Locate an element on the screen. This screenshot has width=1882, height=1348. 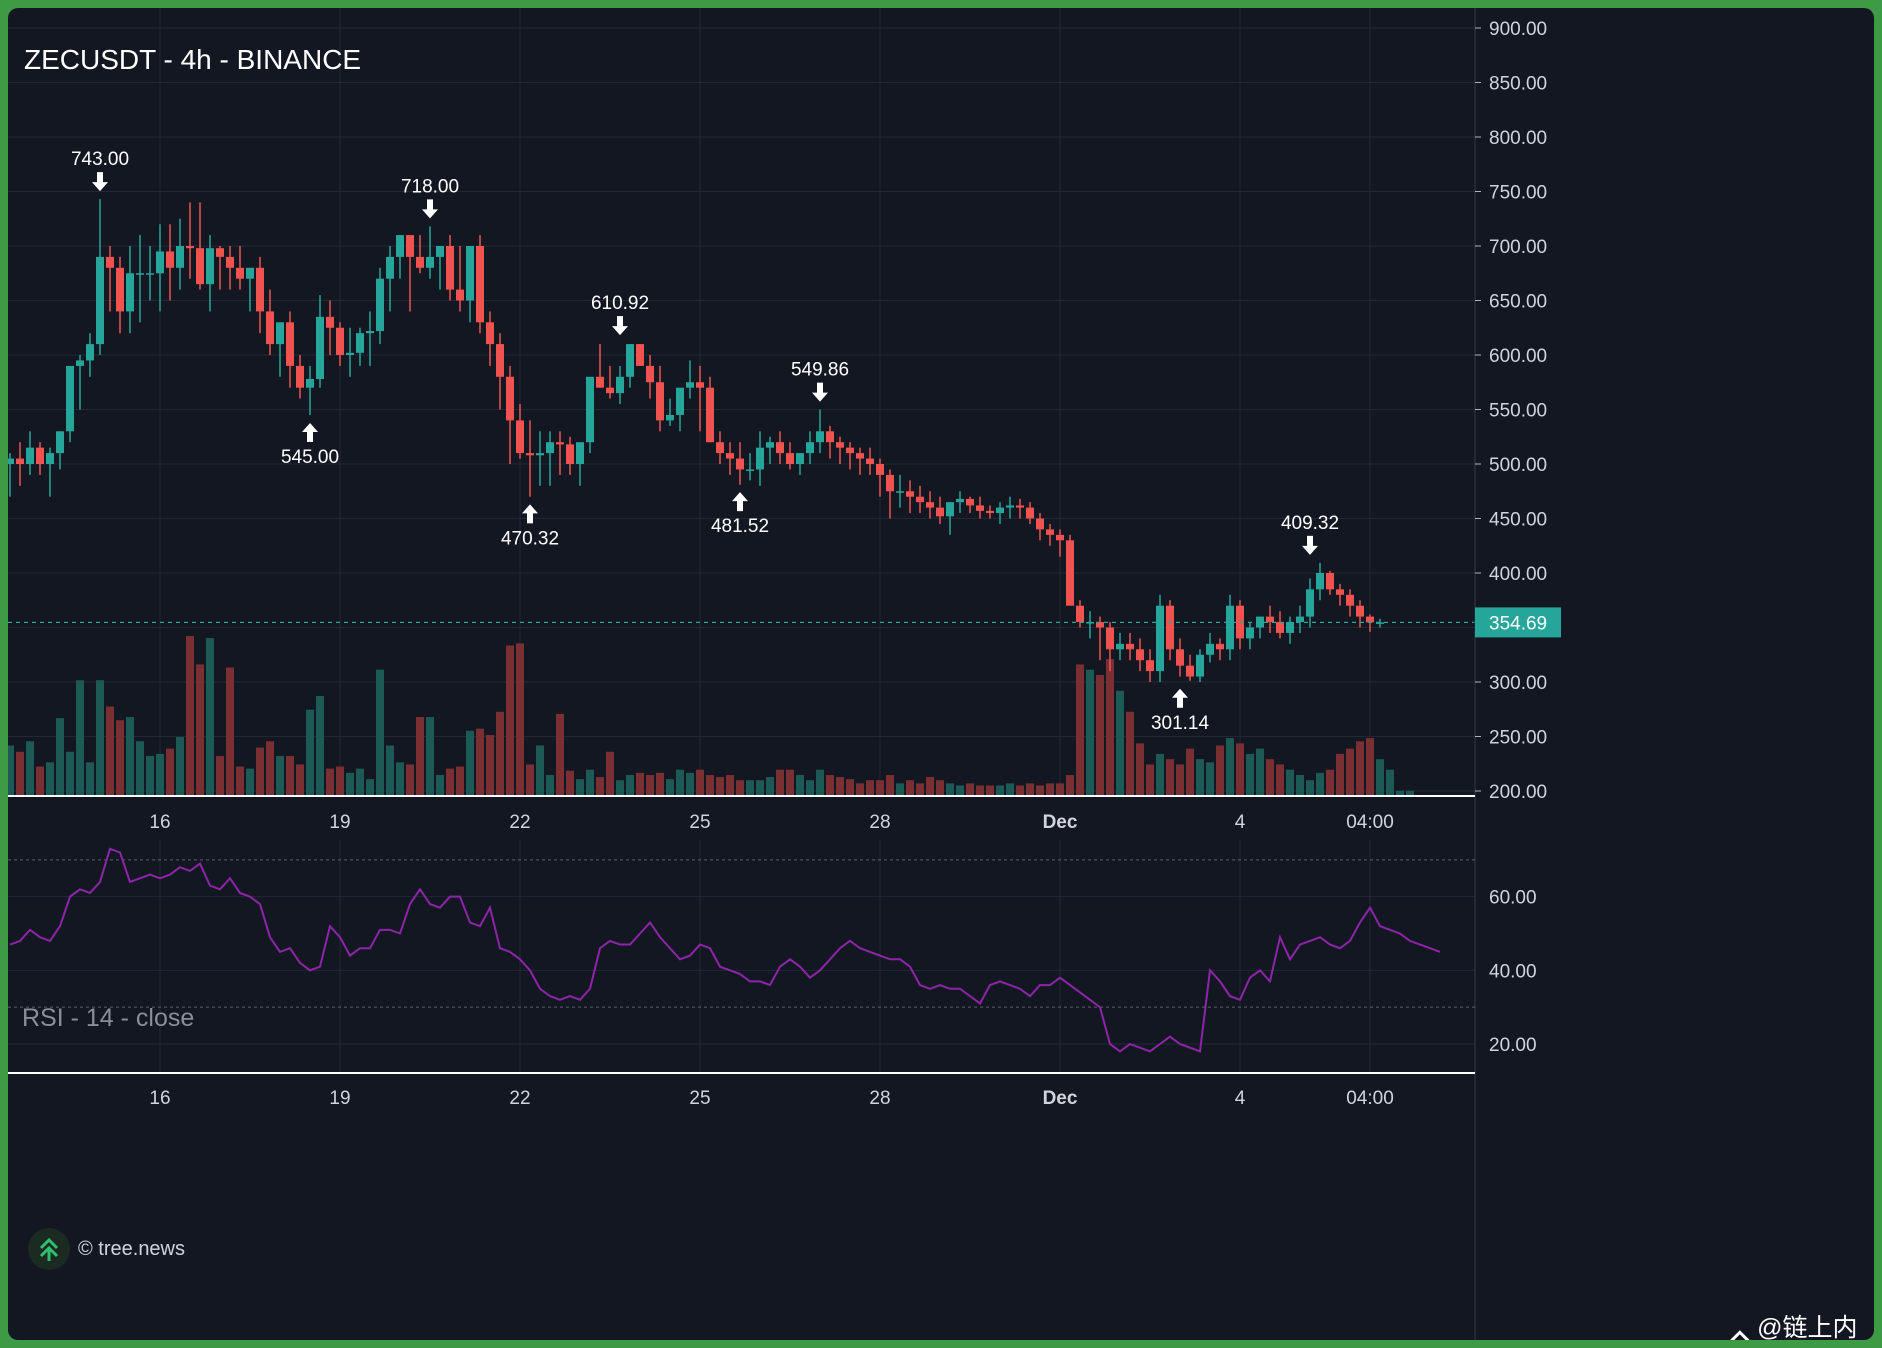
high-annotation-label: 743.00 is located at coordinates (100, 159).